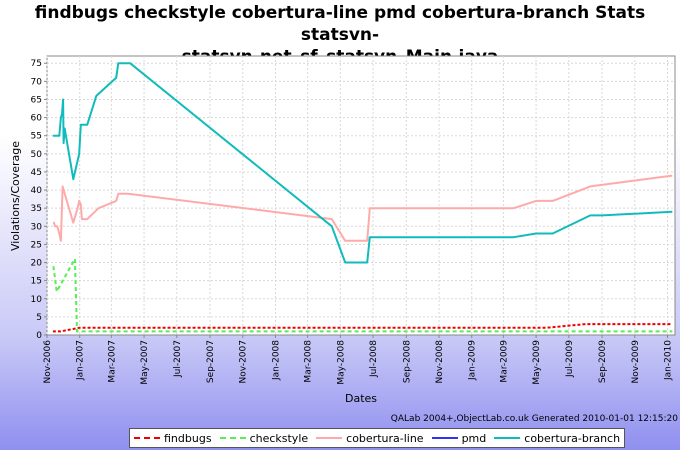  I want to click on legend-label: checkstyle, so click(279, 438).